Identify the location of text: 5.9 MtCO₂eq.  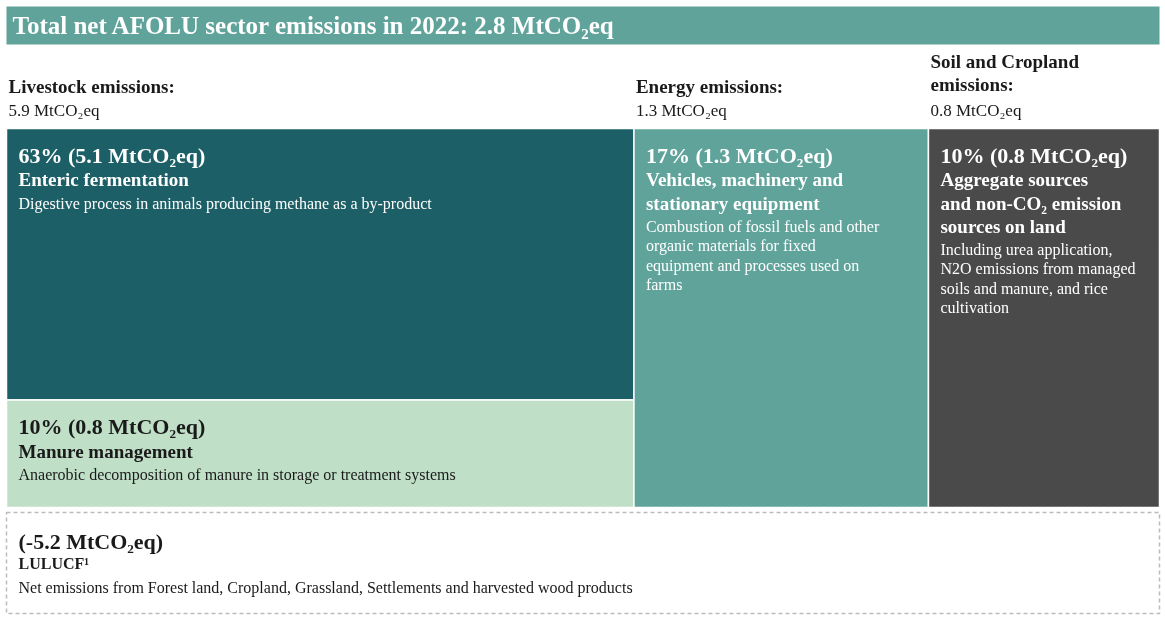
(54, 110).